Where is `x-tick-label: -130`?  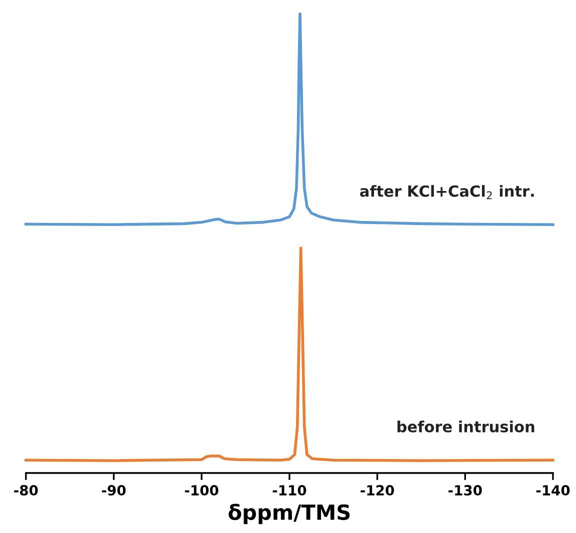 x-tick-label: -130 is located at coordinates (465, 490).